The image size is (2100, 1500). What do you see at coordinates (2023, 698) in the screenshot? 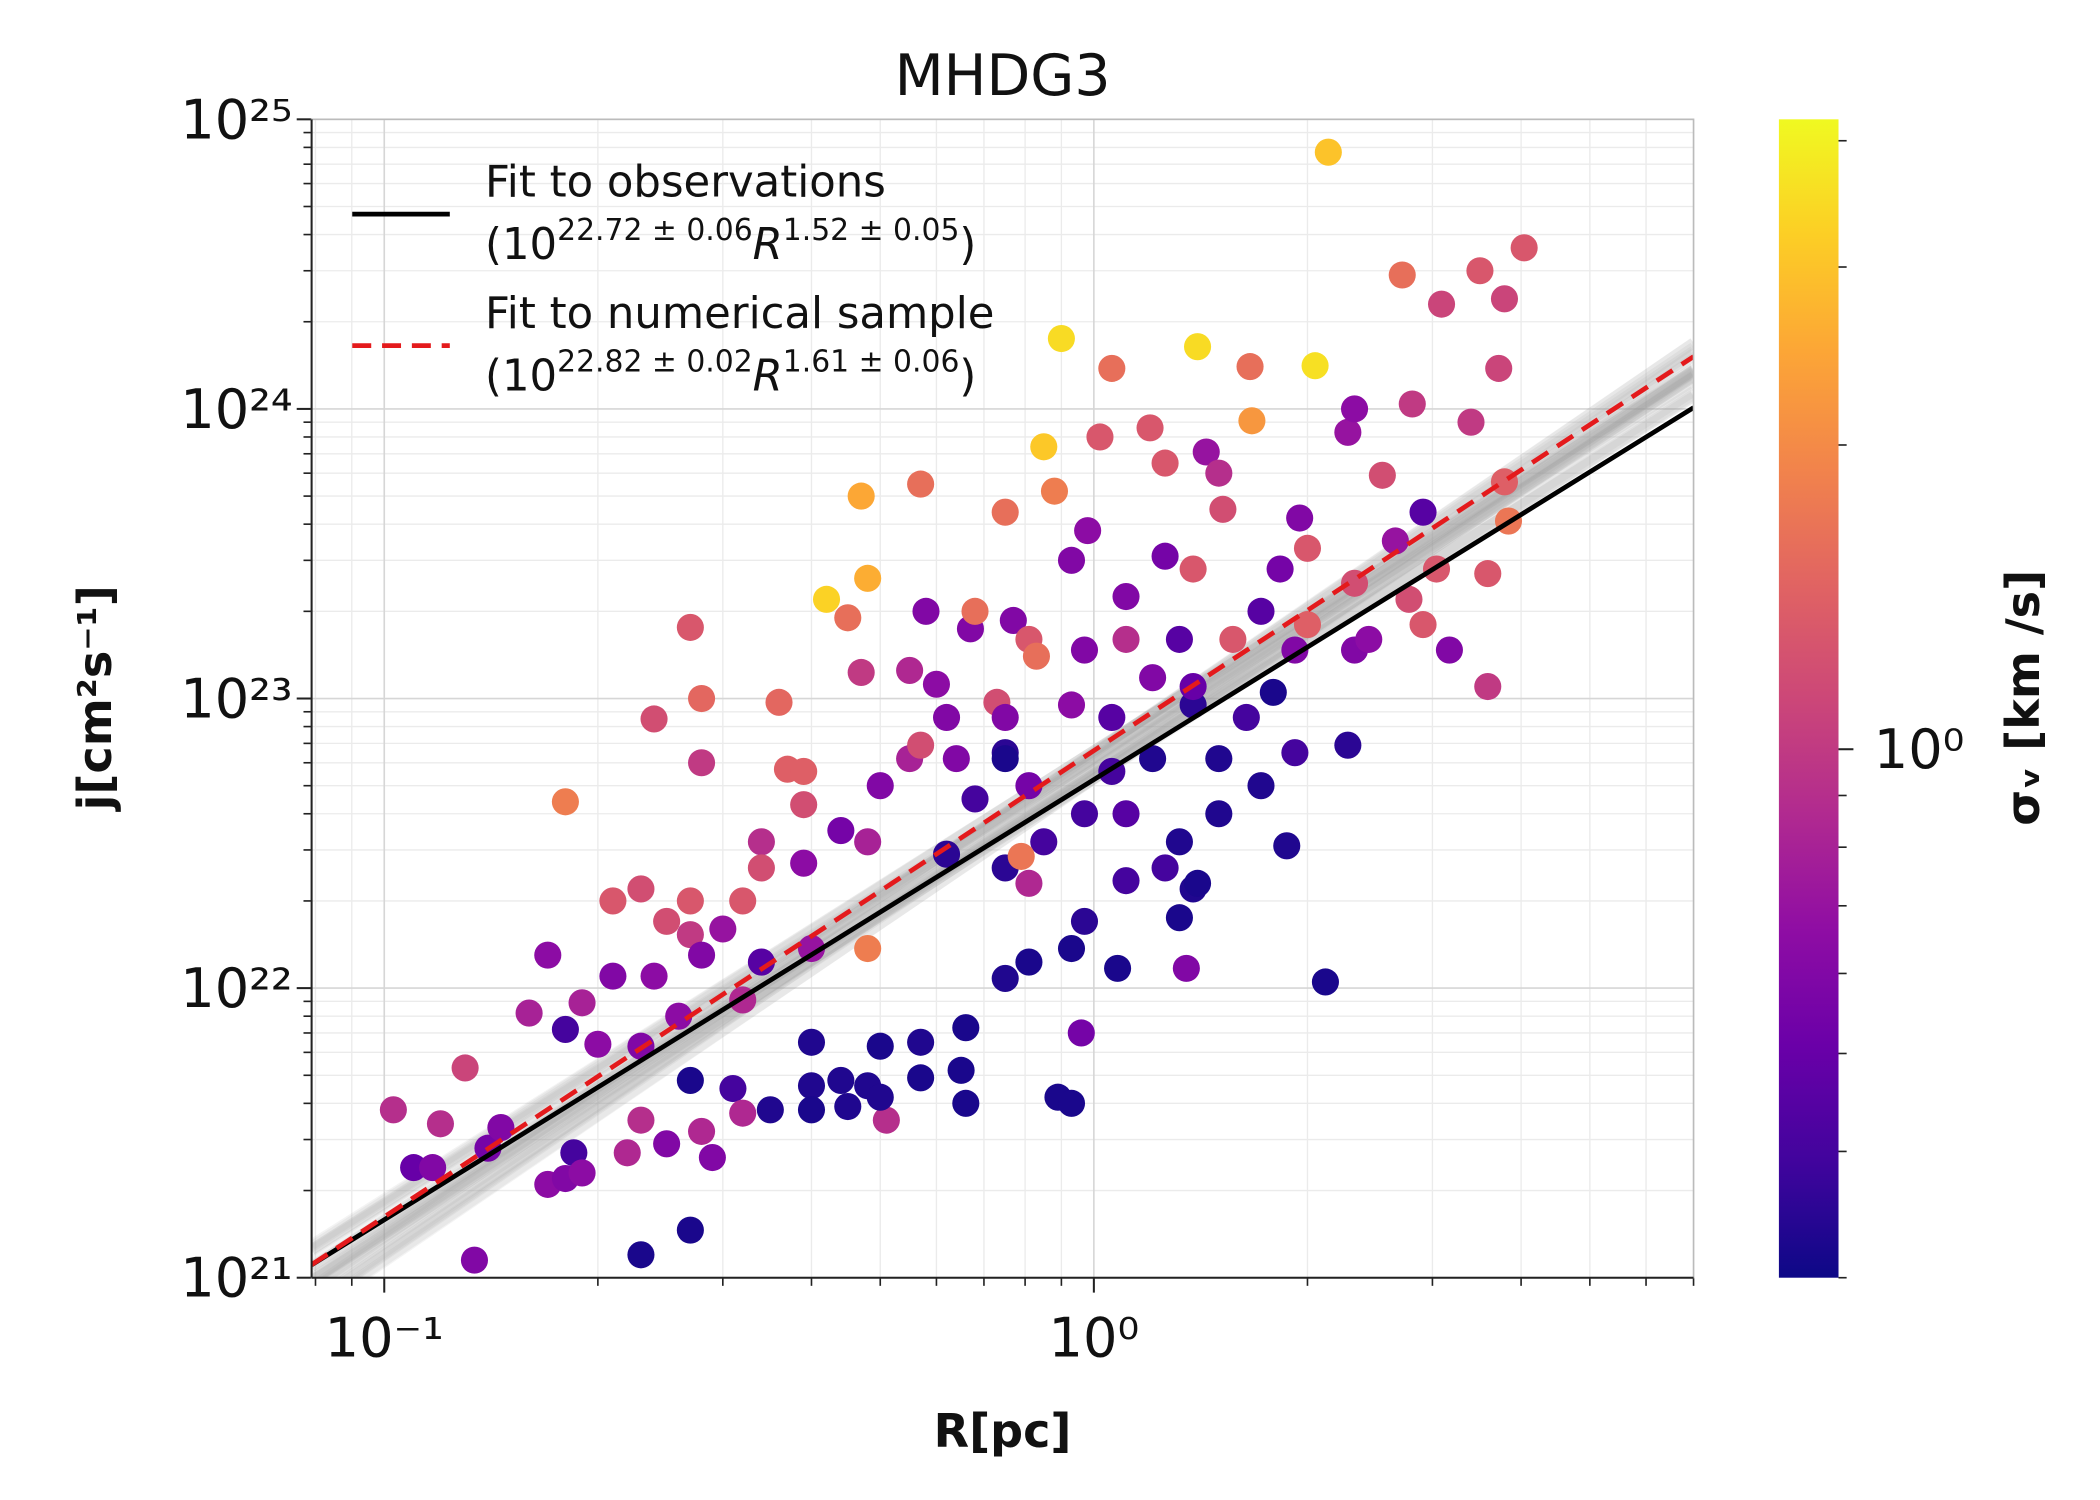
I see `colorbar-label: σᵥ [km /s]` at bounding box center [2023, 698].